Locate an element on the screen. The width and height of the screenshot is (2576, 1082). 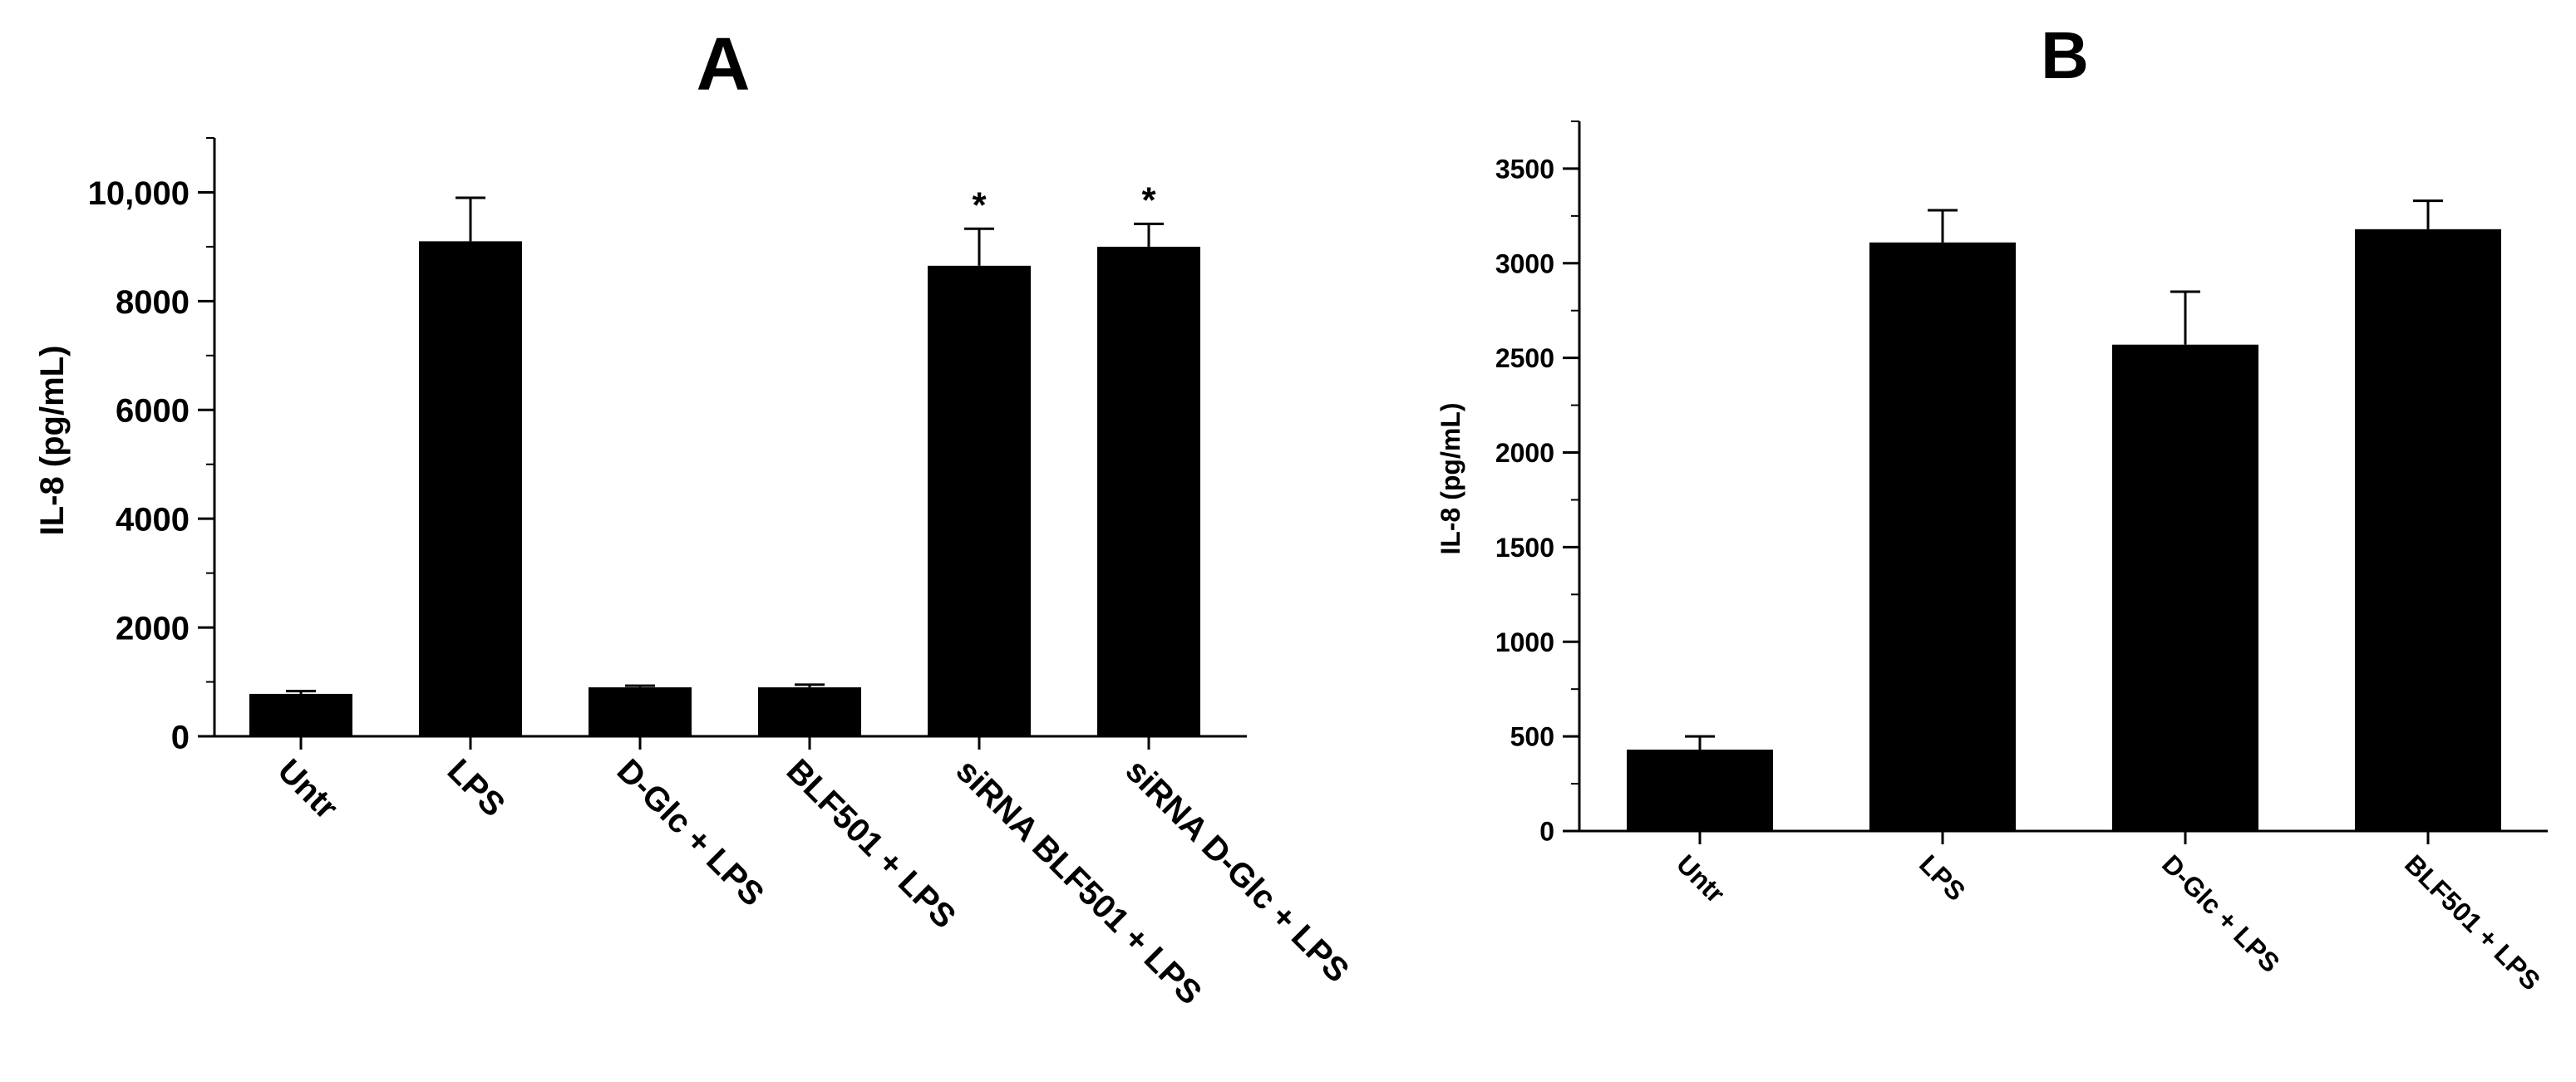
panel-a-category-label: Untr is located at coordinates (308, 789).